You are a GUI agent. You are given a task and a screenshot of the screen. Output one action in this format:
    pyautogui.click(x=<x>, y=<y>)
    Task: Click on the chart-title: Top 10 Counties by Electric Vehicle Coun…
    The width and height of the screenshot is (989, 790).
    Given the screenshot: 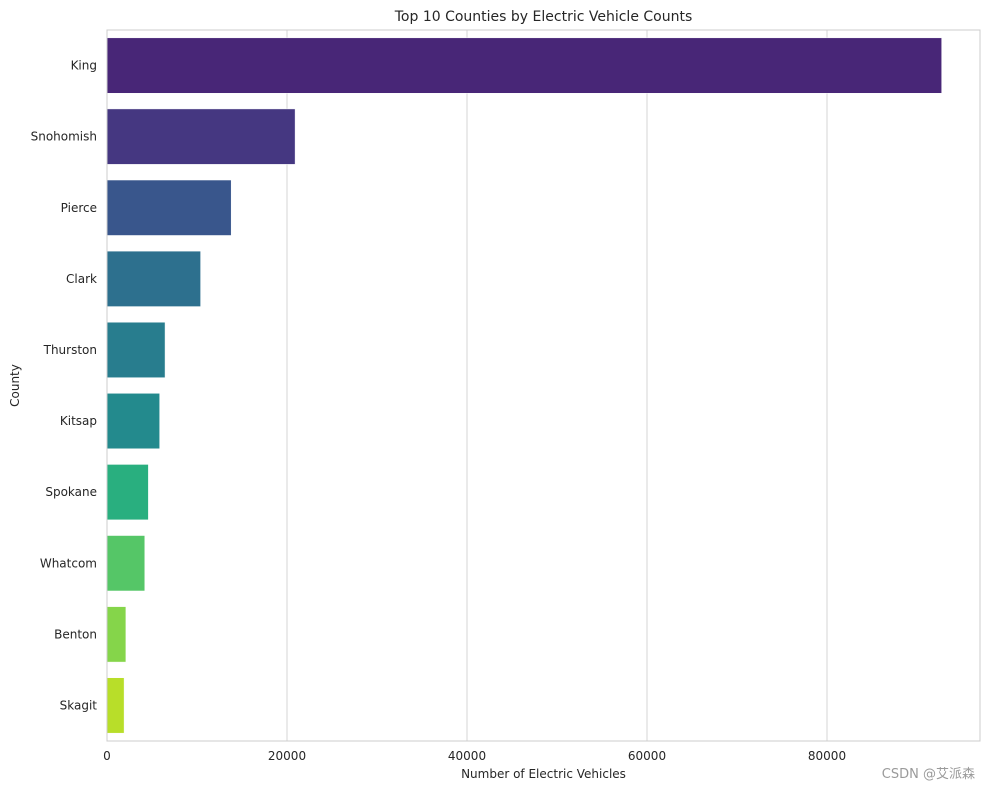 What is the action you would take?
    pyautogui.click(x=543, y=17)
    